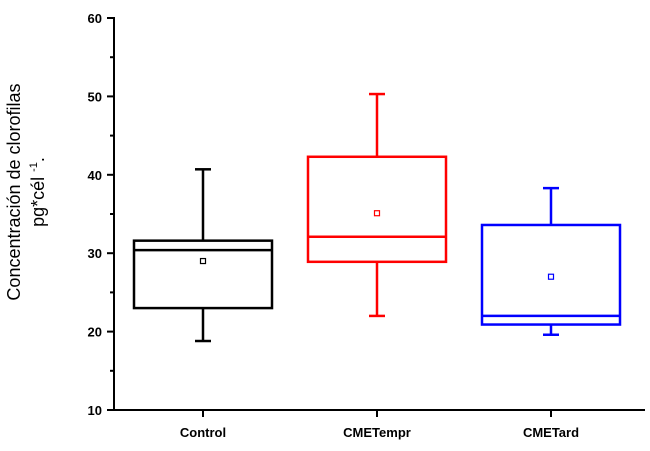  I want to click on y-tick-label: 30, so click(95, 253).